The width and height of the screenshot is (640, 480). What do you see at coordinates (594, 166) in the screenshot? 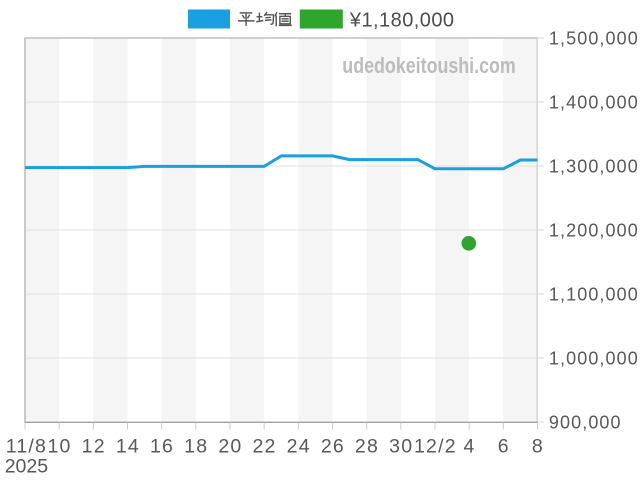
I see `svg-text: 1,300,000` at bounding box center [594, 166].